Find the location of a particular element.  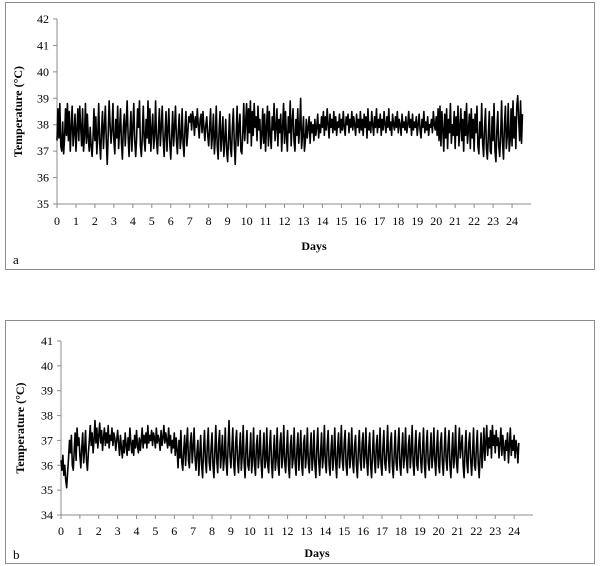

panel-label: b is located at coordinates (16, 554).